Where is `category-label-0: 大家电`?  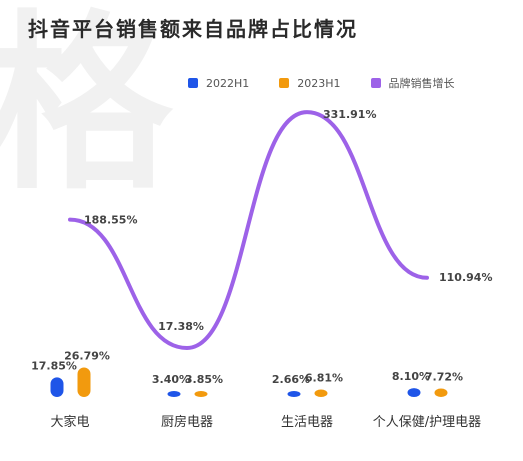
category-label-0: 大家电 is located at coordinates (69, 422).